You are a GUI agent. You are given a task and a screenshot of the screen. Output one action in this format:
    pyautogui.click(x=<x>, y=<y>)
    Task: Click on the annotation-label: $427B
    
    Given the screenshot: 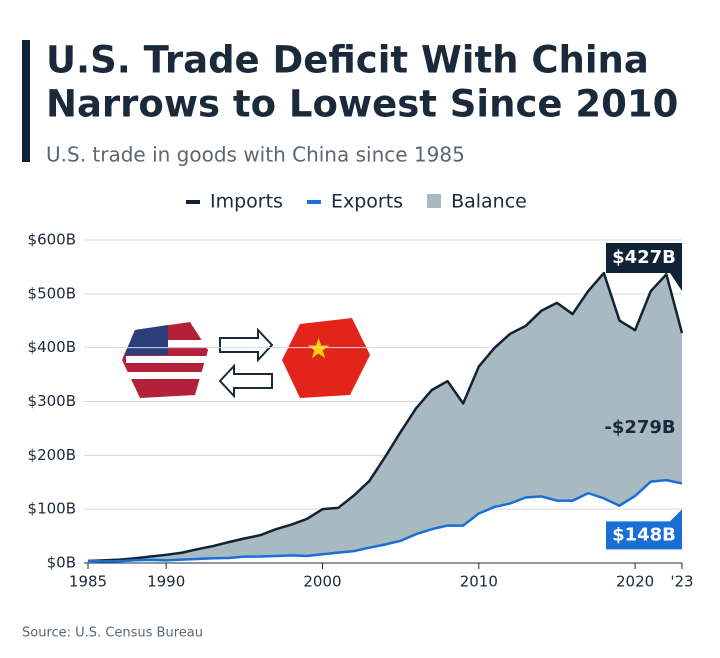 What is the action you would take?
    pyautogui.click(x=644, y=257)
    